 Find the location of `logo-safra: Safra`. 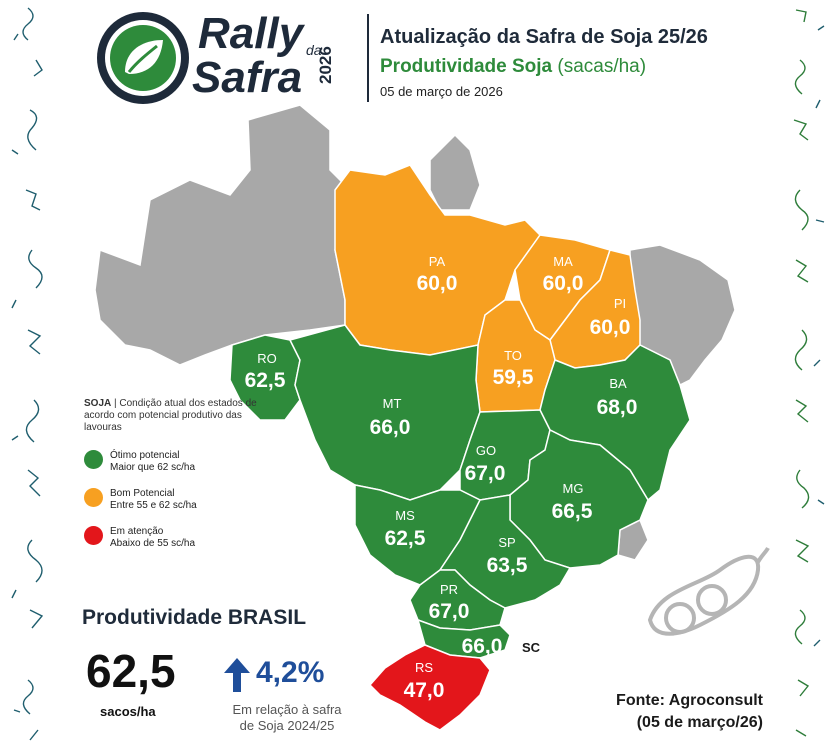

logo-safra: Safra is located at coordinates (247, 77).